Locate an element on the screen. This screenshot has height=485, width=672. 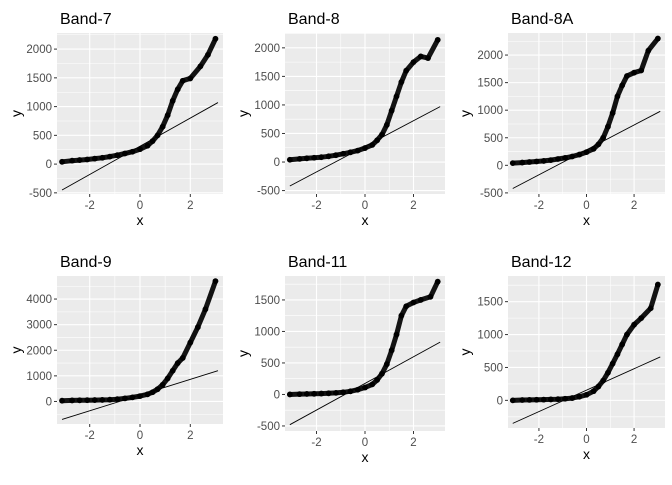
y-tick-label: 2000 is located at coordinates (267, 49).